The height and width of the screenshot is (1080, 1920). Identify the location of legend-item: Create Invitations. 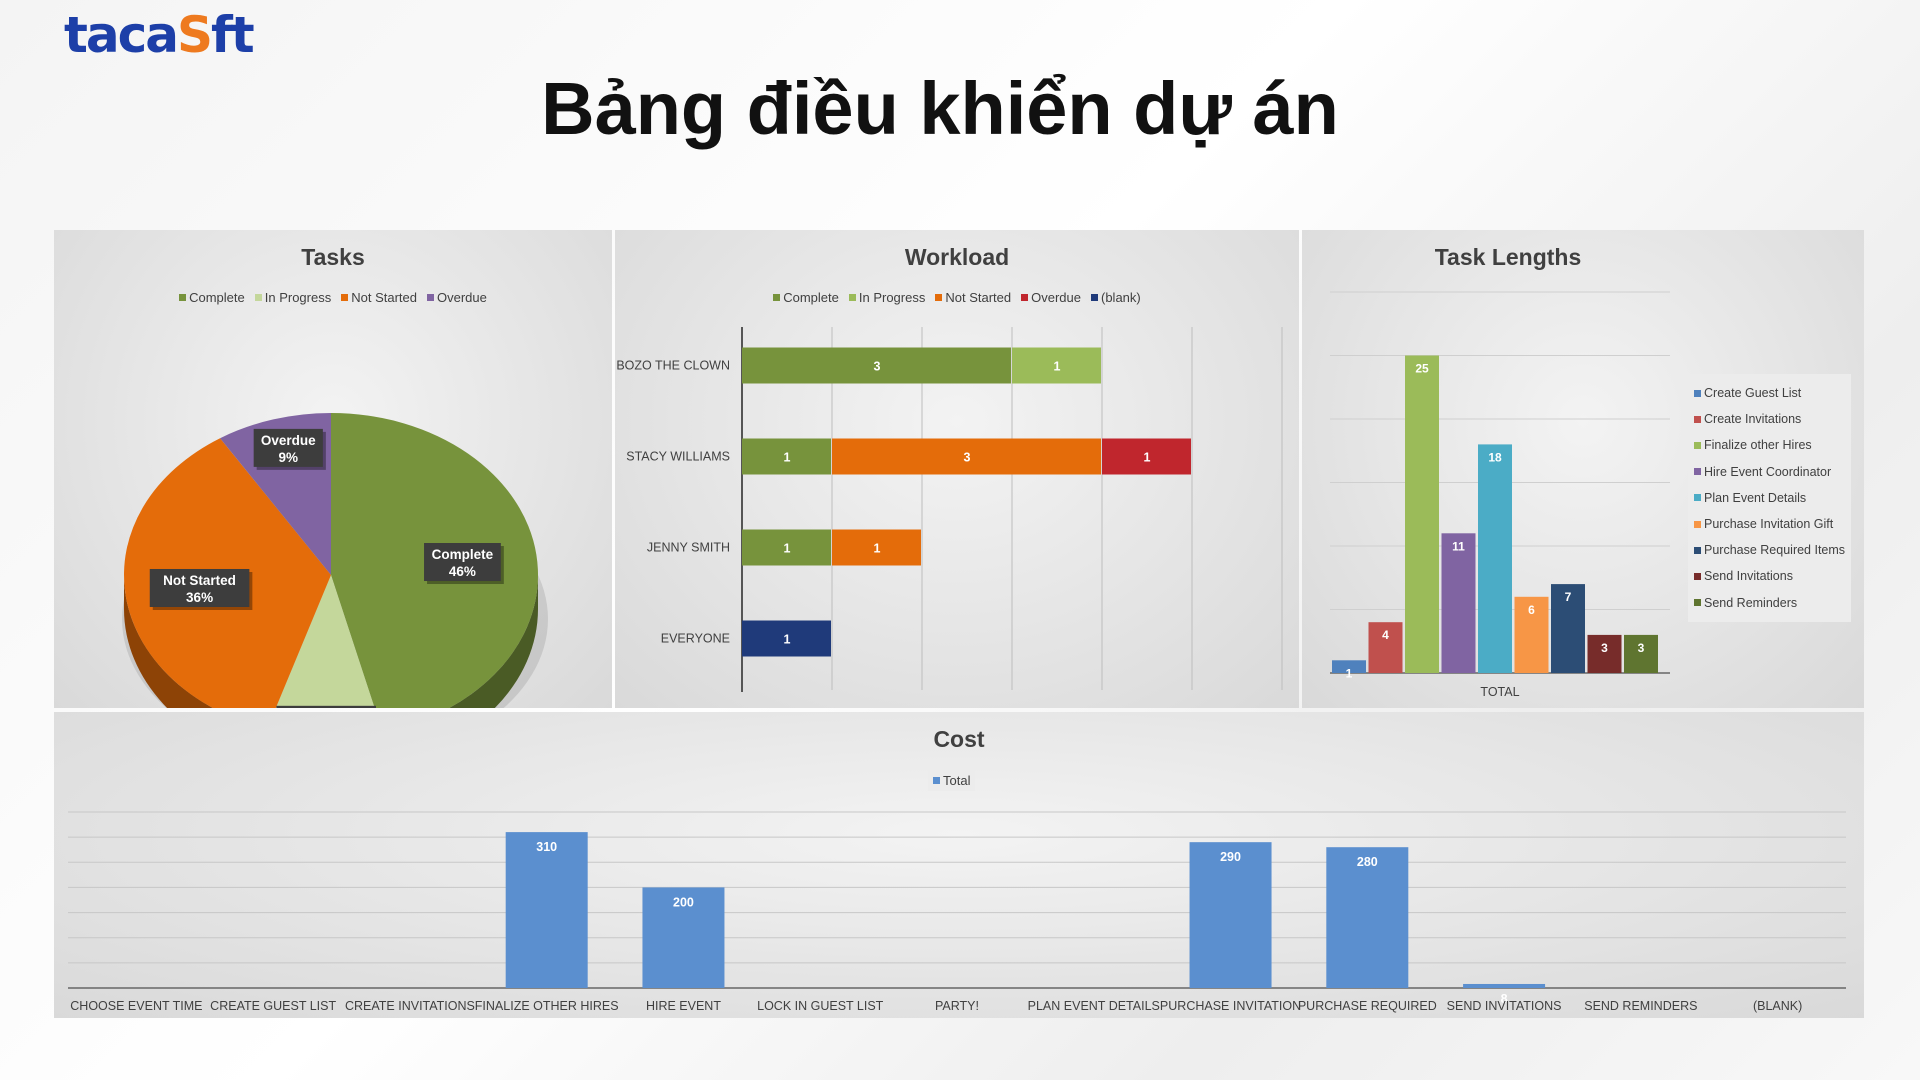
(1769, 419).